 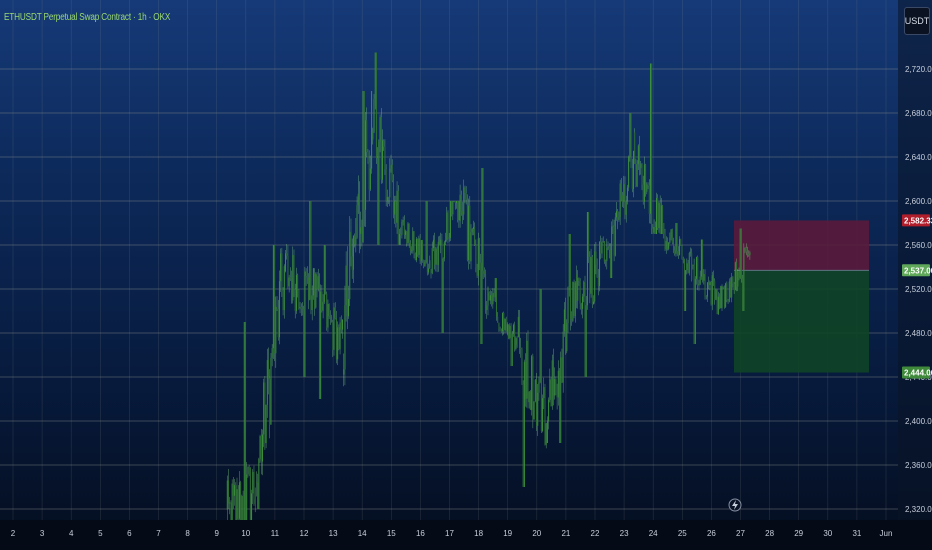 What do you see at coordinates (918, 157) in the screenshot?
I see `y-tick-label: 2,640.00` at bounding box center [918, 157].